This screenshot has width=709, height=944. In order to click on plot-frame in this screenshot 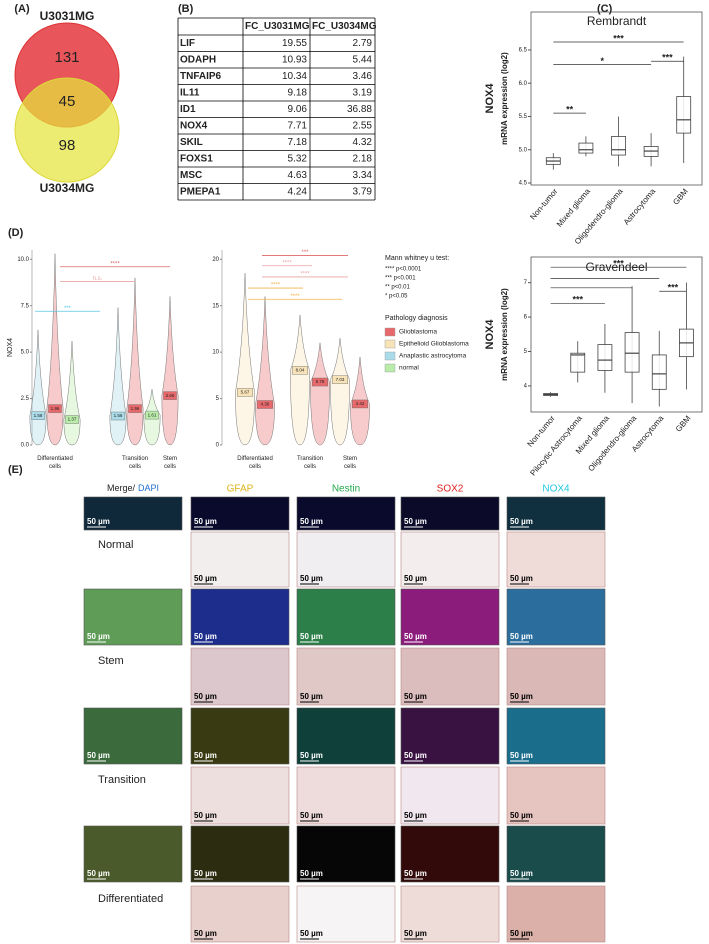, I will do `click(616, 334)`.